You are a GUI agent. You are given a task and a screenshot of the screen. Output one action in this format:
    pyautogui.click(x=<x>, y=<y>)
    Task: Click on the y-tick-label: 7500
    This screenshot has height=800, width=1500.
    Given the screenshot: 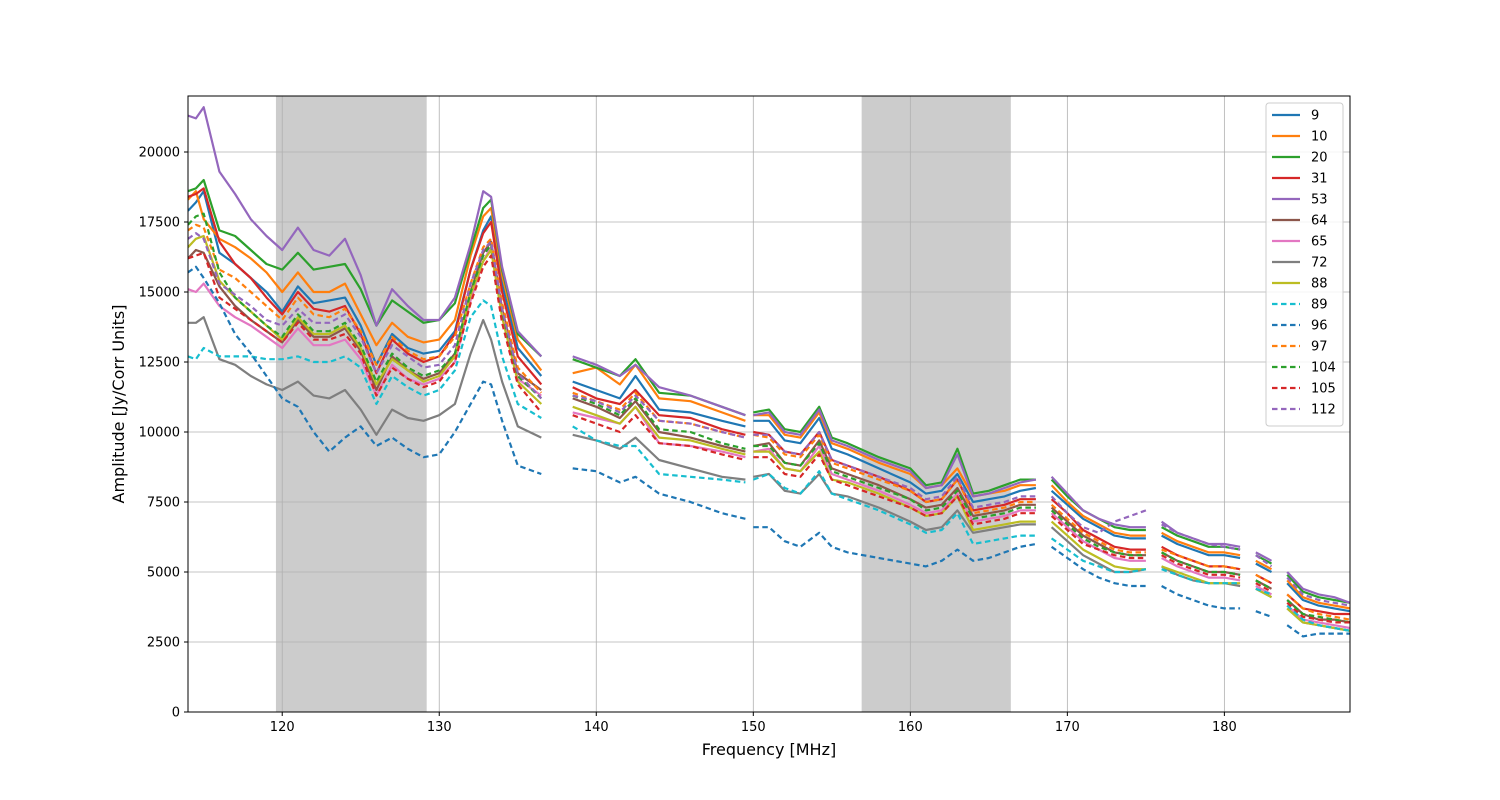 What is the action you would take?
    pyautogui.click(x=163, y=503)
    